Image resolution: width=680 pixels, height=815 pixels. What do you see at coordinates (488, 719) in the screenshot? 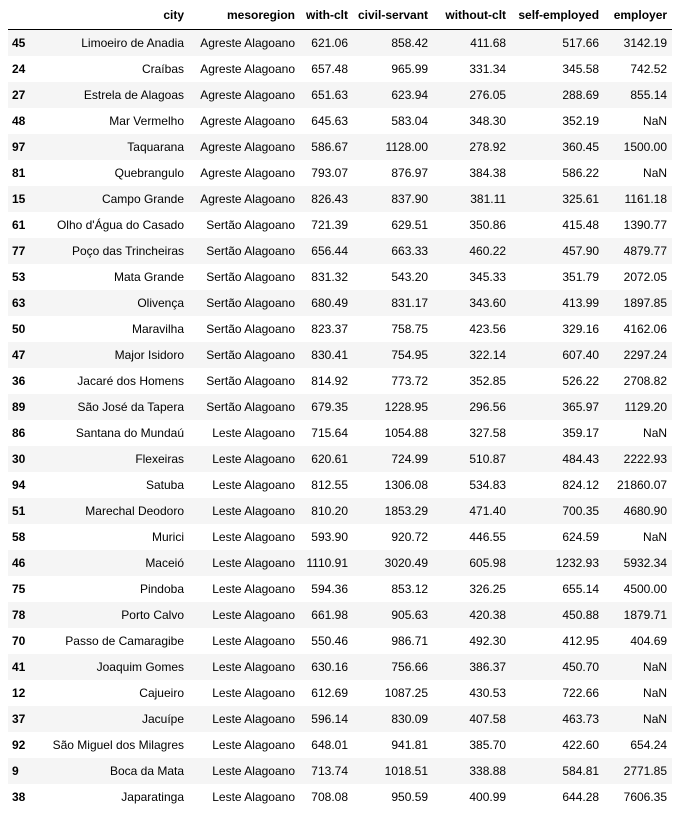
I see `cell-without-clt: 407.58` at bounding box center [488, 719].